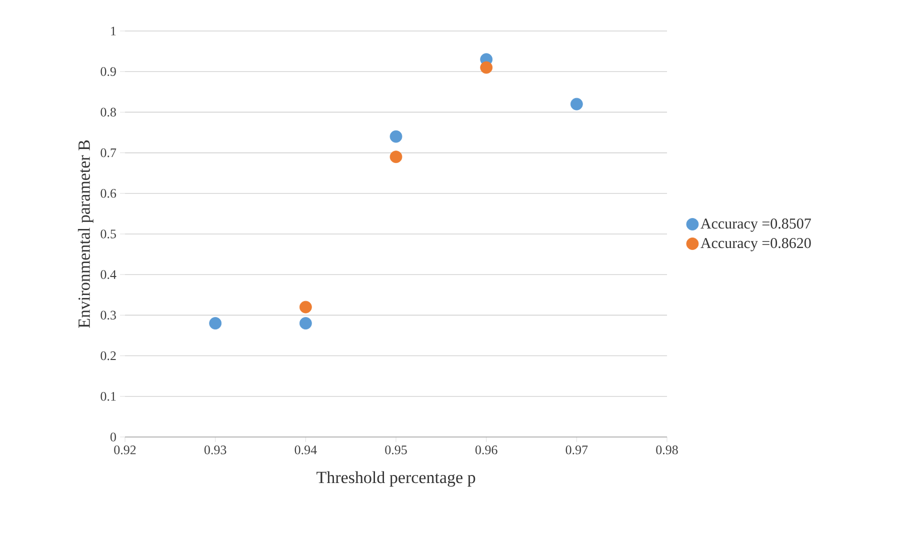 This screenshot has width=908, height=548. Describe the element at coordinates (86, 234) in the screenshot. I see `y-axis-title: Environmental parameter B` at that location.